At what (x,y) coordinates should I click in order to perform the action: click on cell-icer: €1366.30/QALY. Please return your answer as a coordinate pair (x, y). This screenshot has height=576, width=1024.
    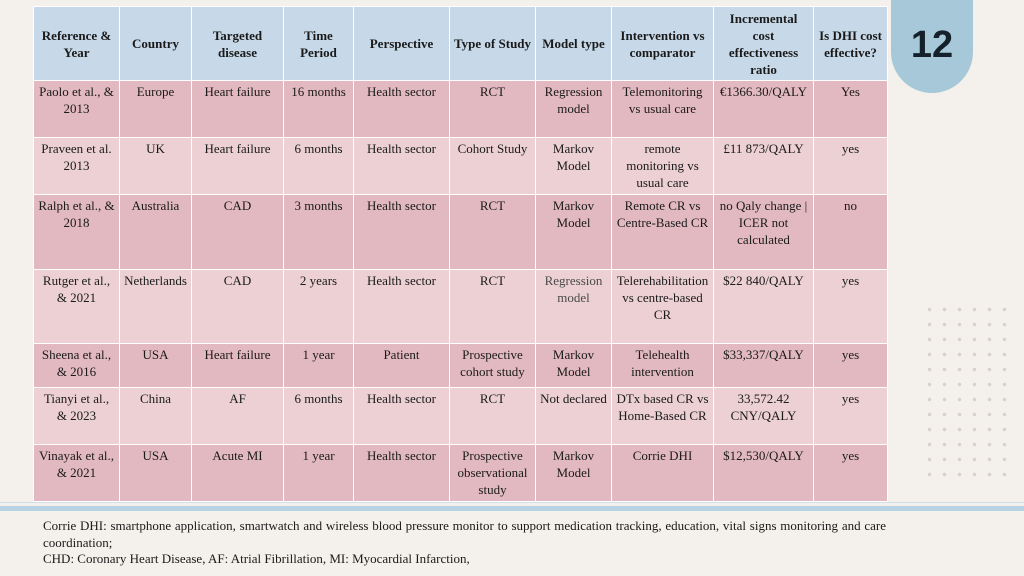
    Looking at the image, I should click on (763, 109).